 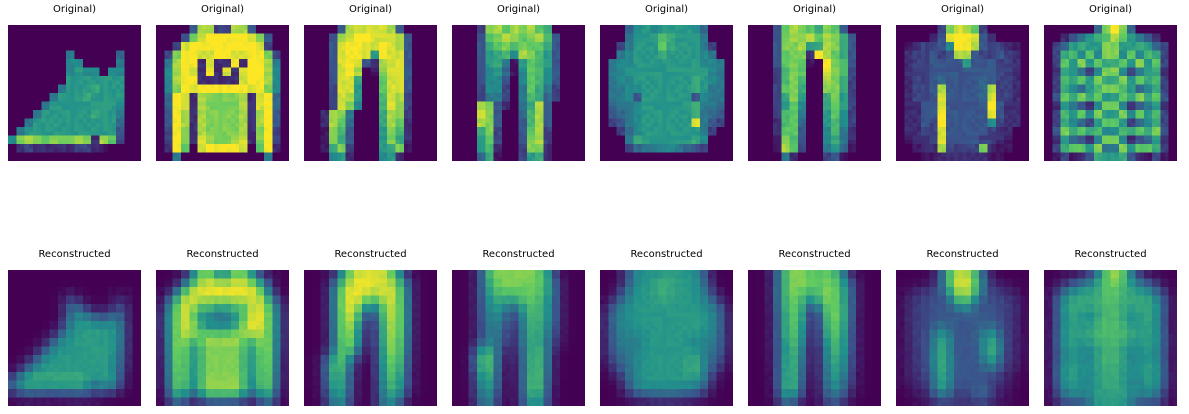 I want to click on lee-pullover-image-original, so click(x=222, y=93).